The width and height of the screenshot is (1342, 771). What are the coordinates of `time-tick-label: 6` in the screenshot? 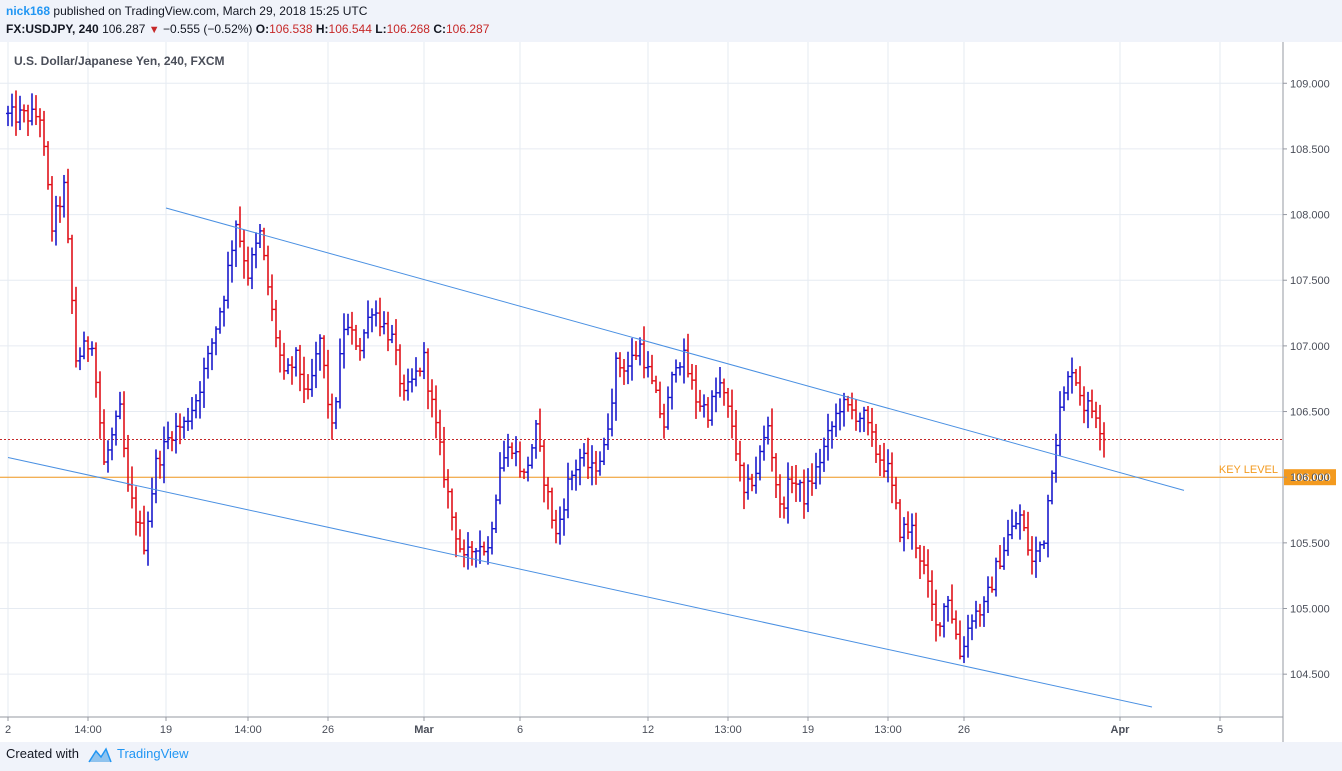 It's located at (520, 730).